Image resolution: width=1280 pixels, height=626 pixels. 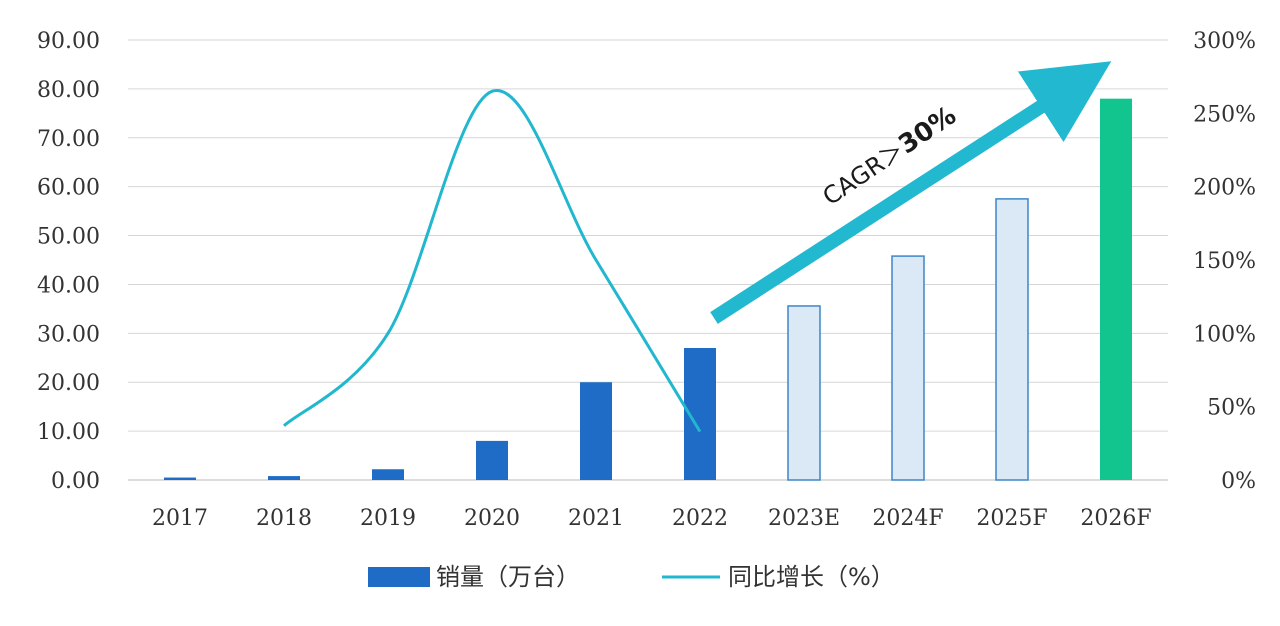 I want to click on bar-2018, so click(x=284, y=478).